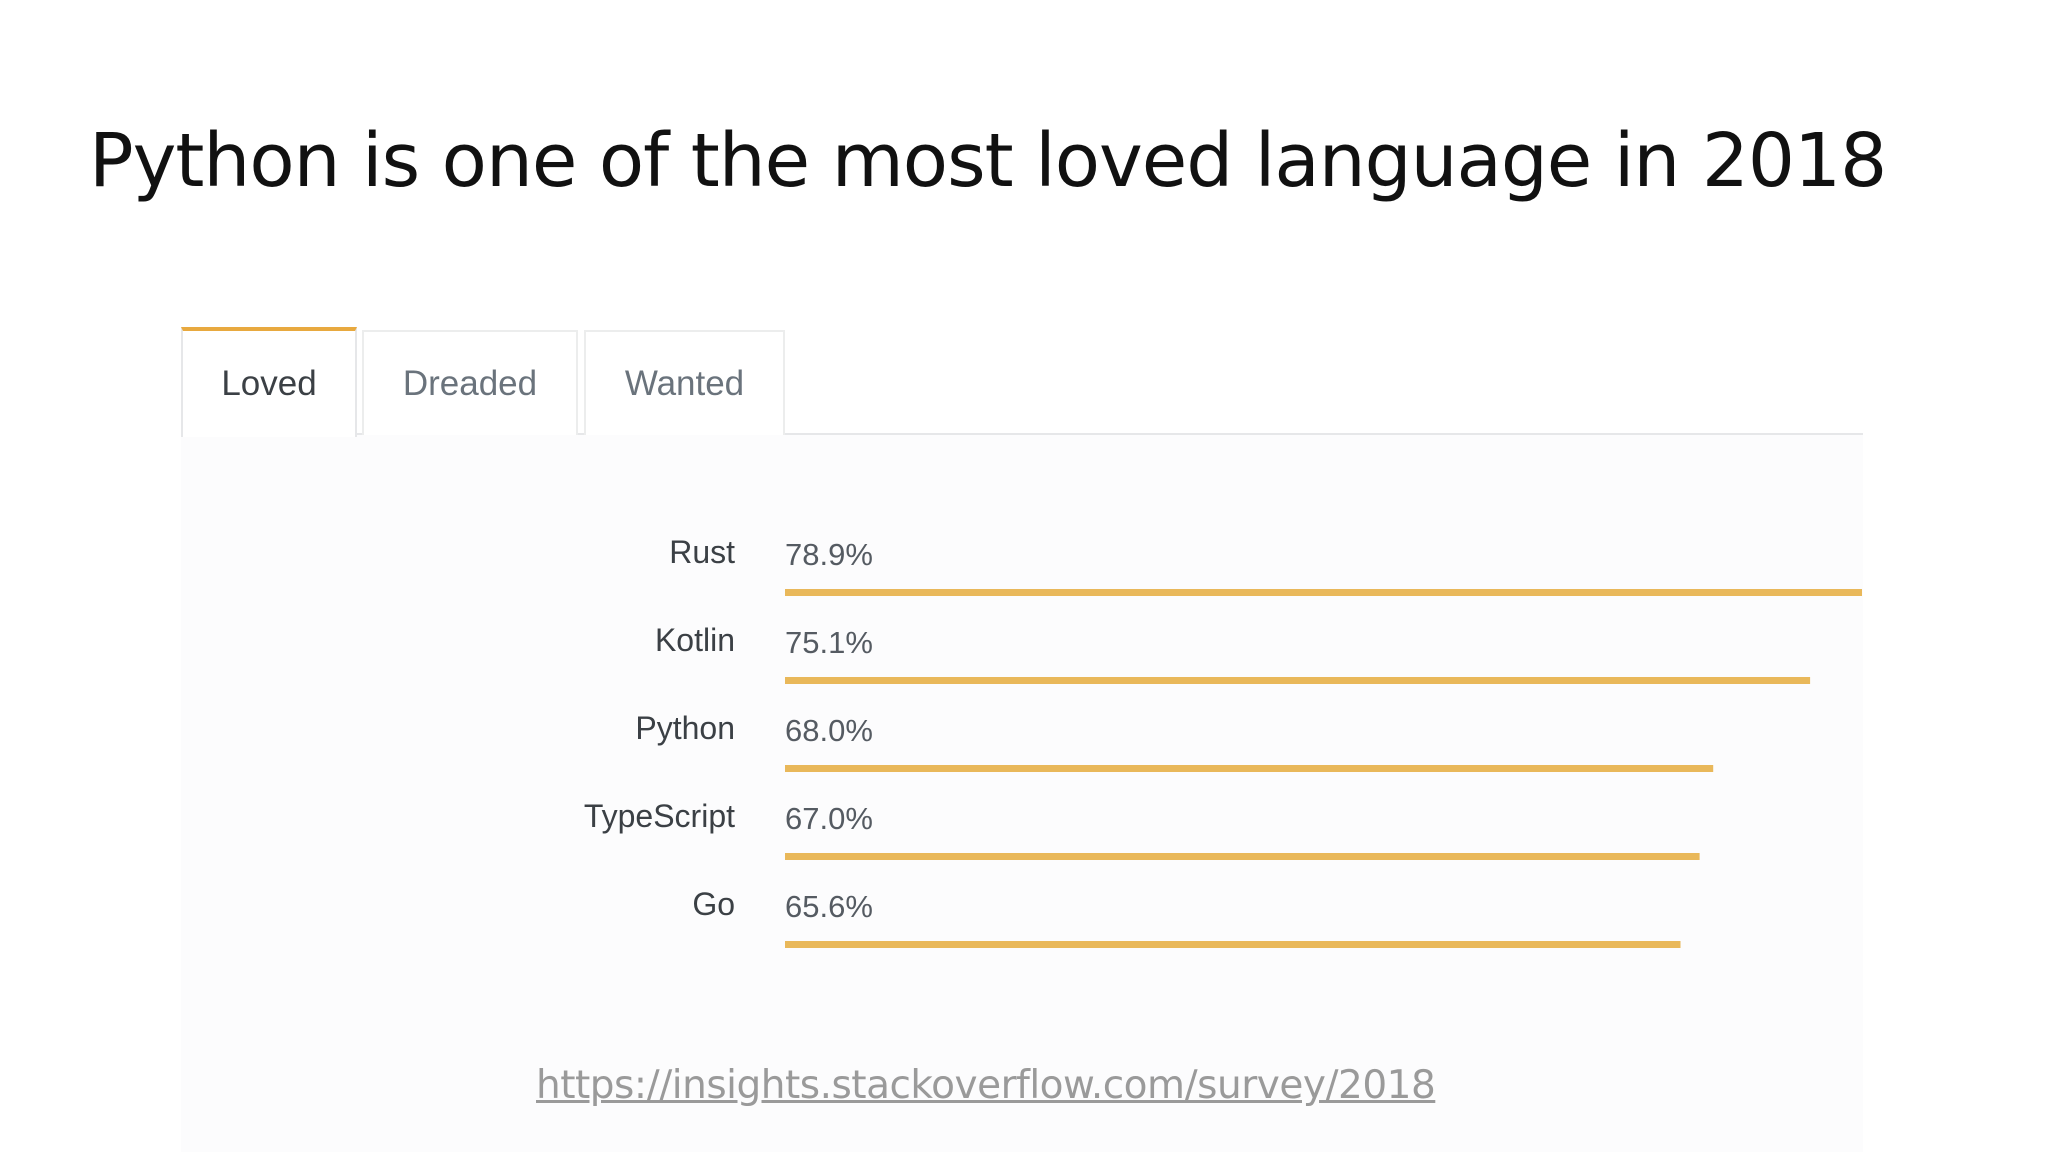 This screenshot has width=2048, height=1152. I want to click on bar-rust, so click(1323, 592).